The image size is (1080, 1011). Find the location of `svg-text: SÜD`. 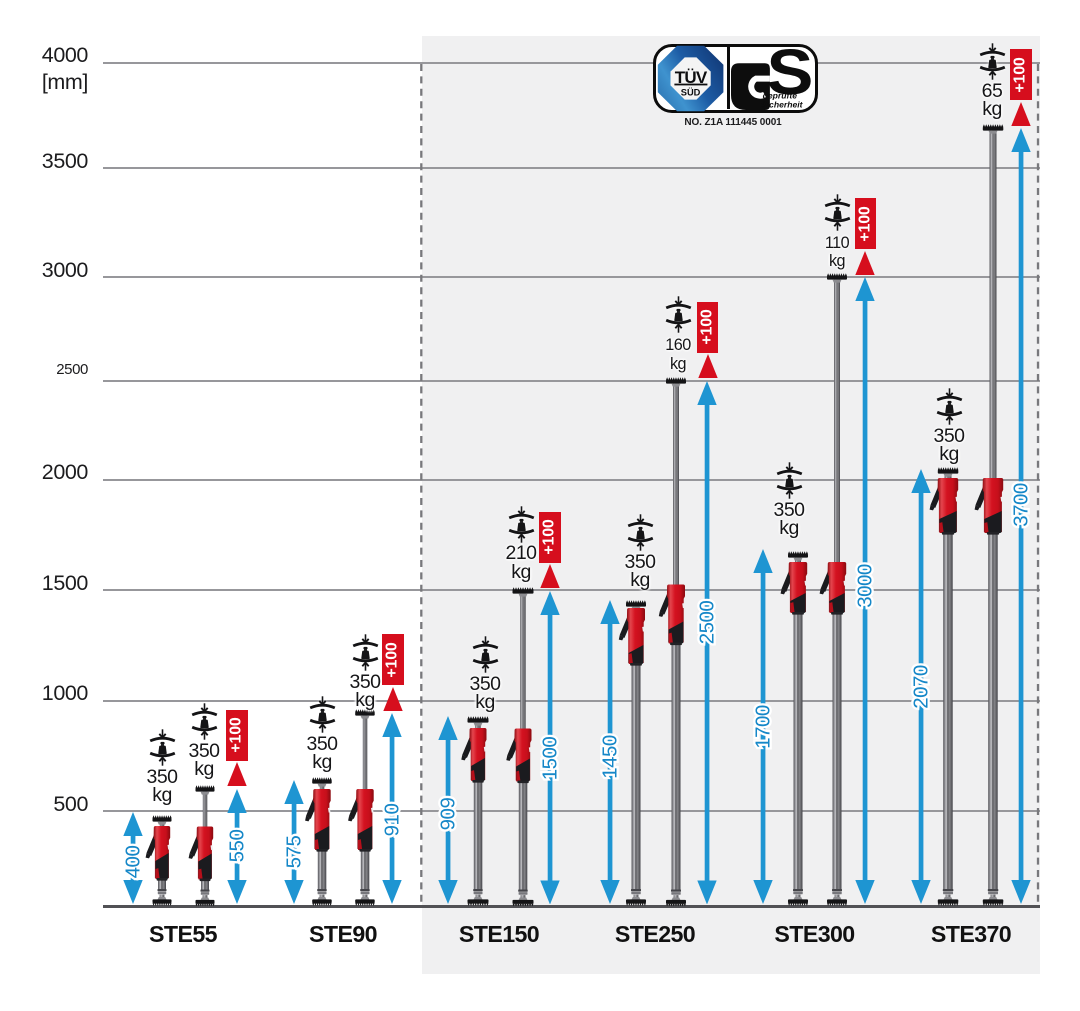

svg-text: SÜD is located at coordinates (691, 92).